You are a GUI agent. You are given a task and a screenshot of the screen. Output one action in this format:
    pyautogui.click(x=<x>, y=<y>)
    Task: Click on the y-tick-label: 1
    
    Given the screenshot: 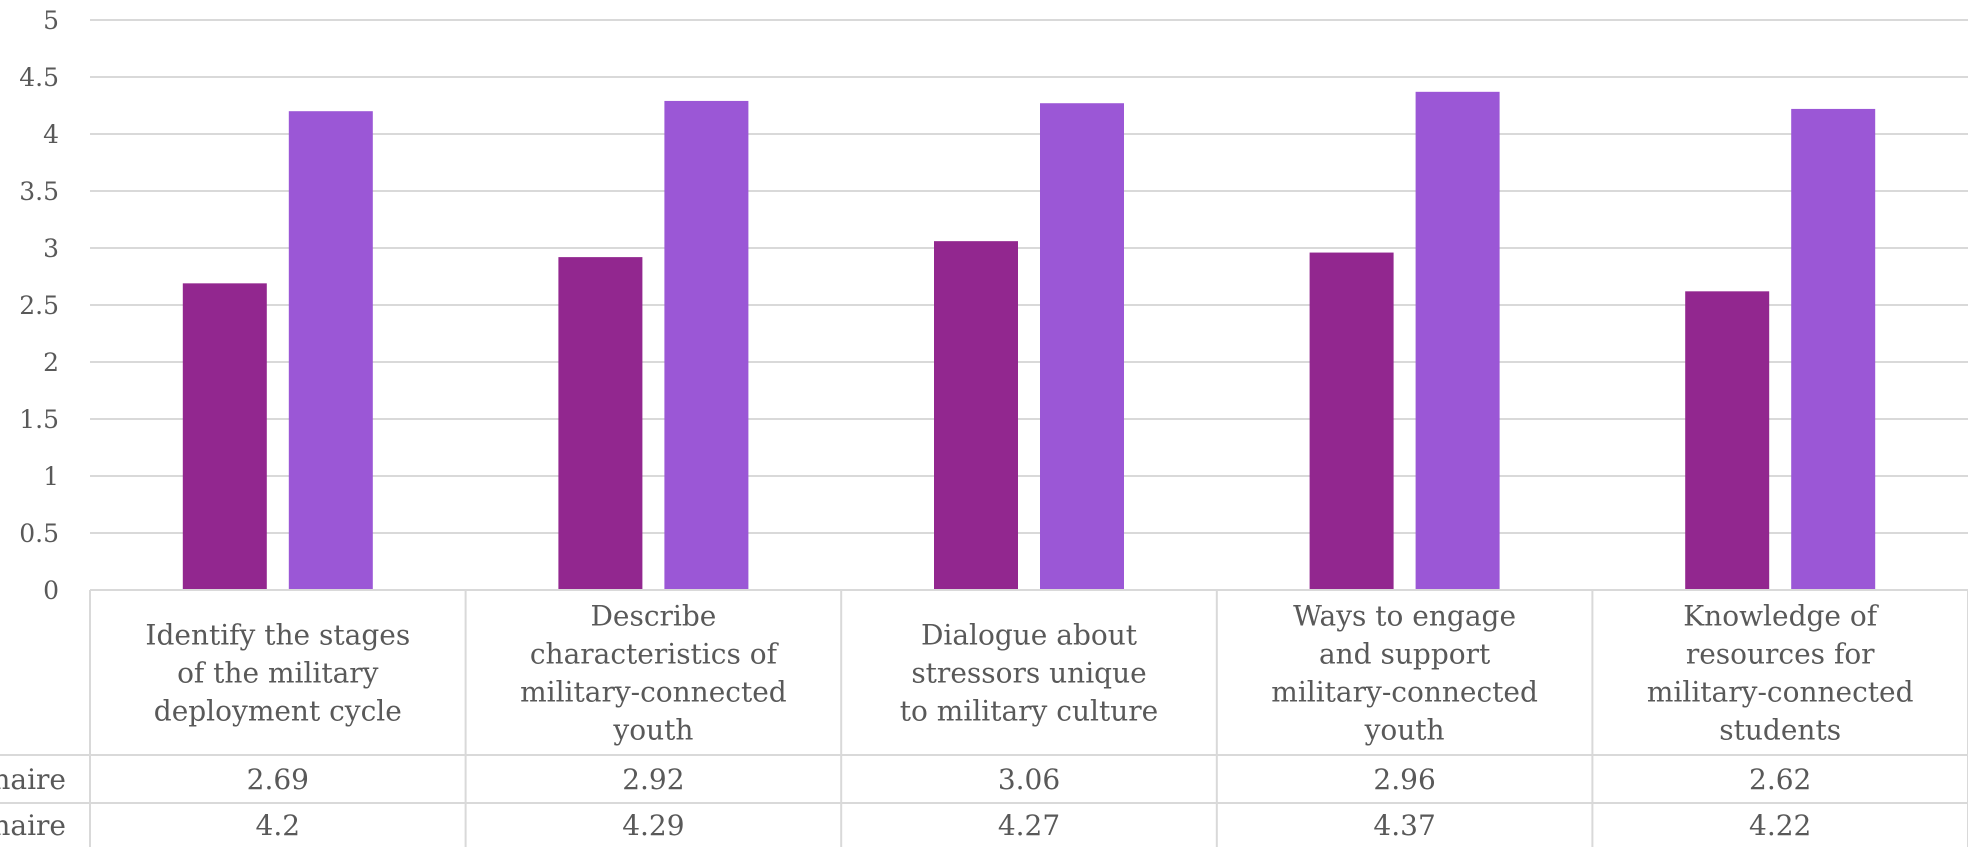 What is the action you would take?
    pyautogui.click(x=51, y=476)
    